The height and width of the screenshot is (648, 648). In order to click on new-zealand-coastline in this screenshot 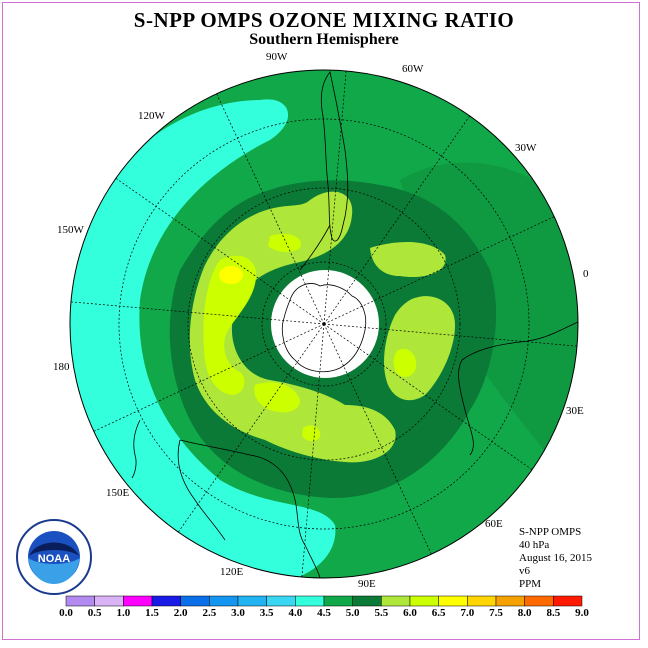, I will do `click(136, 449)`.